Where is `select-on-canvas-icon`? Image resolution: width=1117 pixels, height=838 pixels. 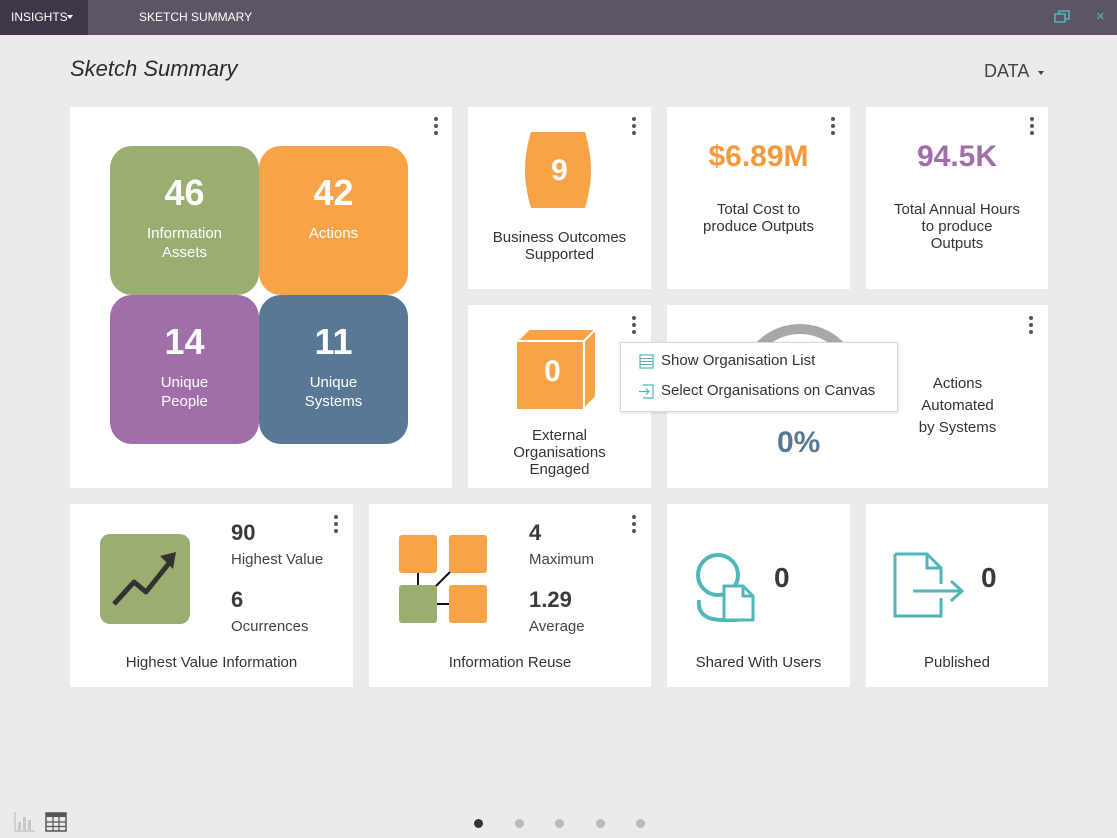
select-on-canvas-icon is located at coordinates (646, 391).